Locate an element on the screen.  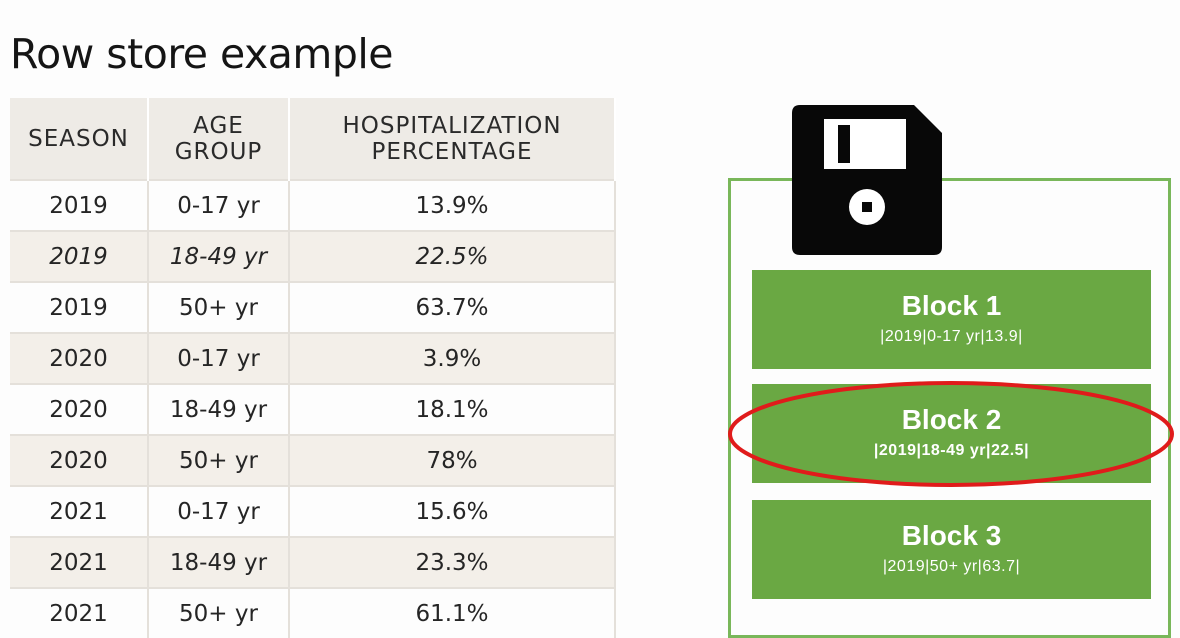
storage-block-1: Block 1 |2019|0-17 yr|13.9| is located at coordinates (951, 319).